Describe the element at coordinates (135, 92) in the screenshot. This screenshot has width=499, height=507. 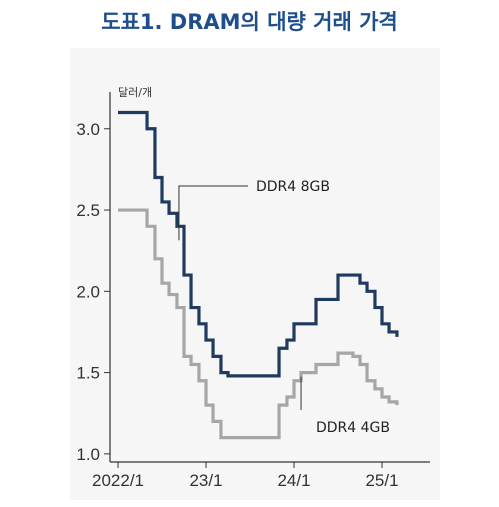
I see `y-unit-label: 달러/개` at that location.